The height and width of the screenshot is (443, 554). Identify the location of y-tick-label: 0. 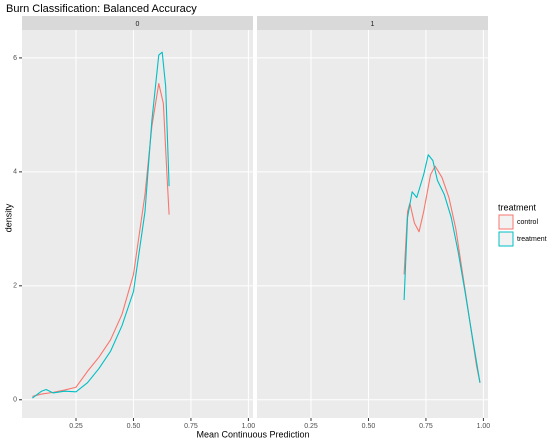
(15, 400).